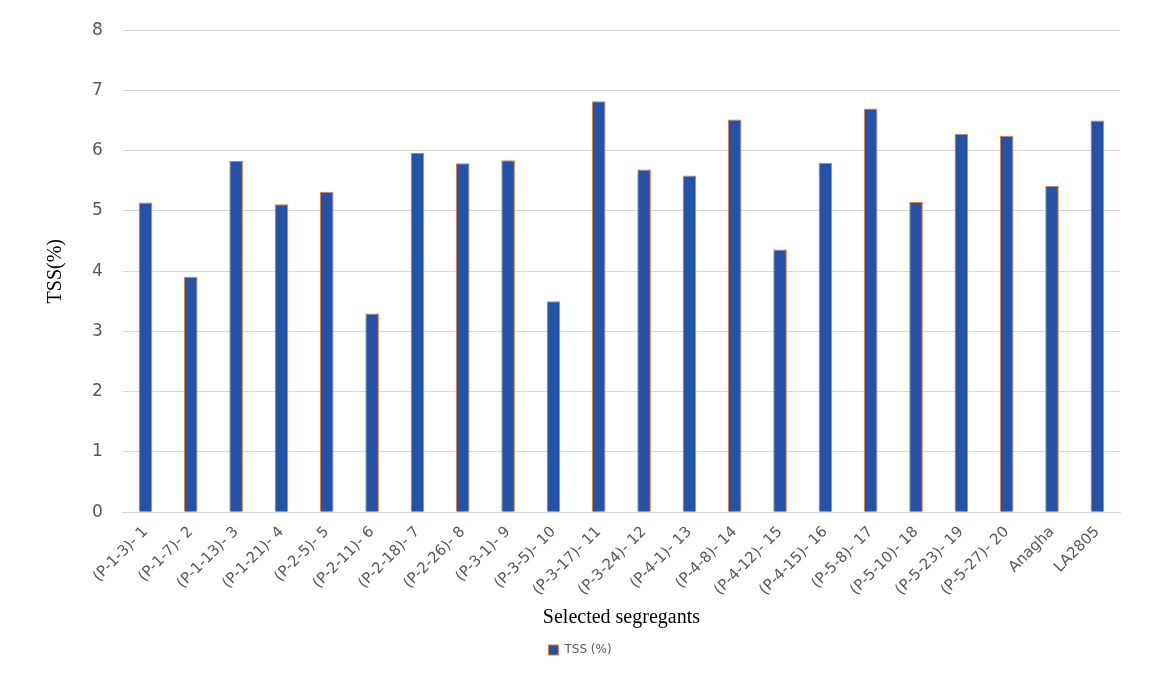  What do you see at coordinates (621, 617) in the screenshot?
I see `x-axis-title: Selected segregants` at bounding box center [621, 617].